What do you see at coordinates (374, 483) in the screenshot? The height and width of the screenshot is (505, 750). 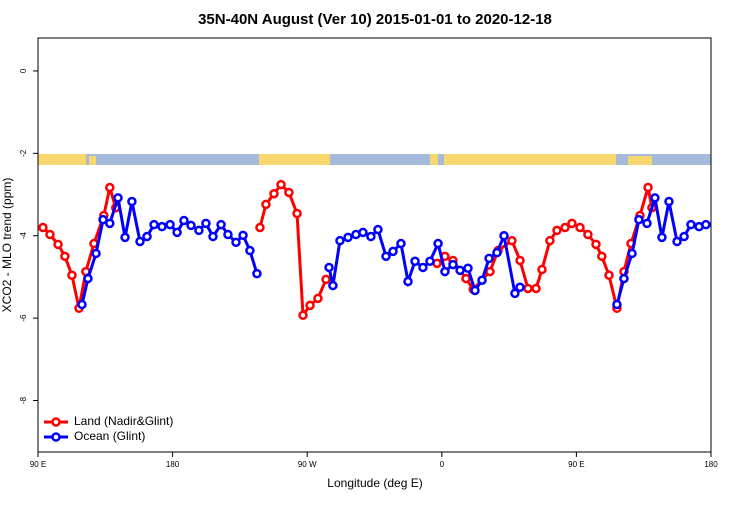 I see `x-axis-label: Longitude (deg E)` at bounding box center [374, 483].